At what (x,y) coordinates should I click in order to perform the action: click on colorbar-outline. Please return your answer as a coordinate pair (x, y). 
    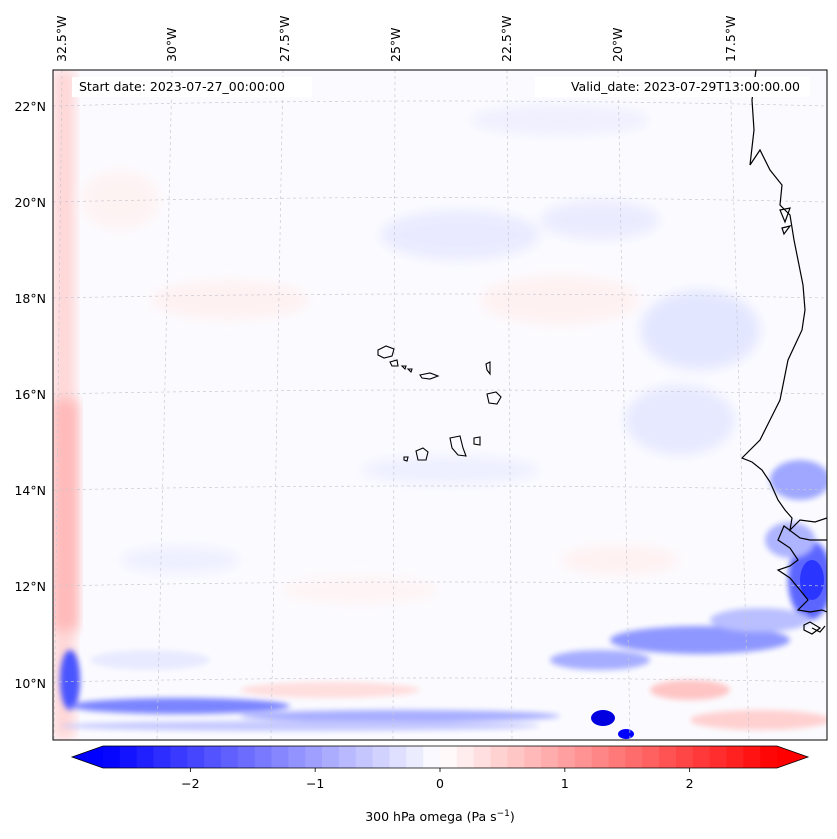
    Looking at the image, I should click on (440, 757).